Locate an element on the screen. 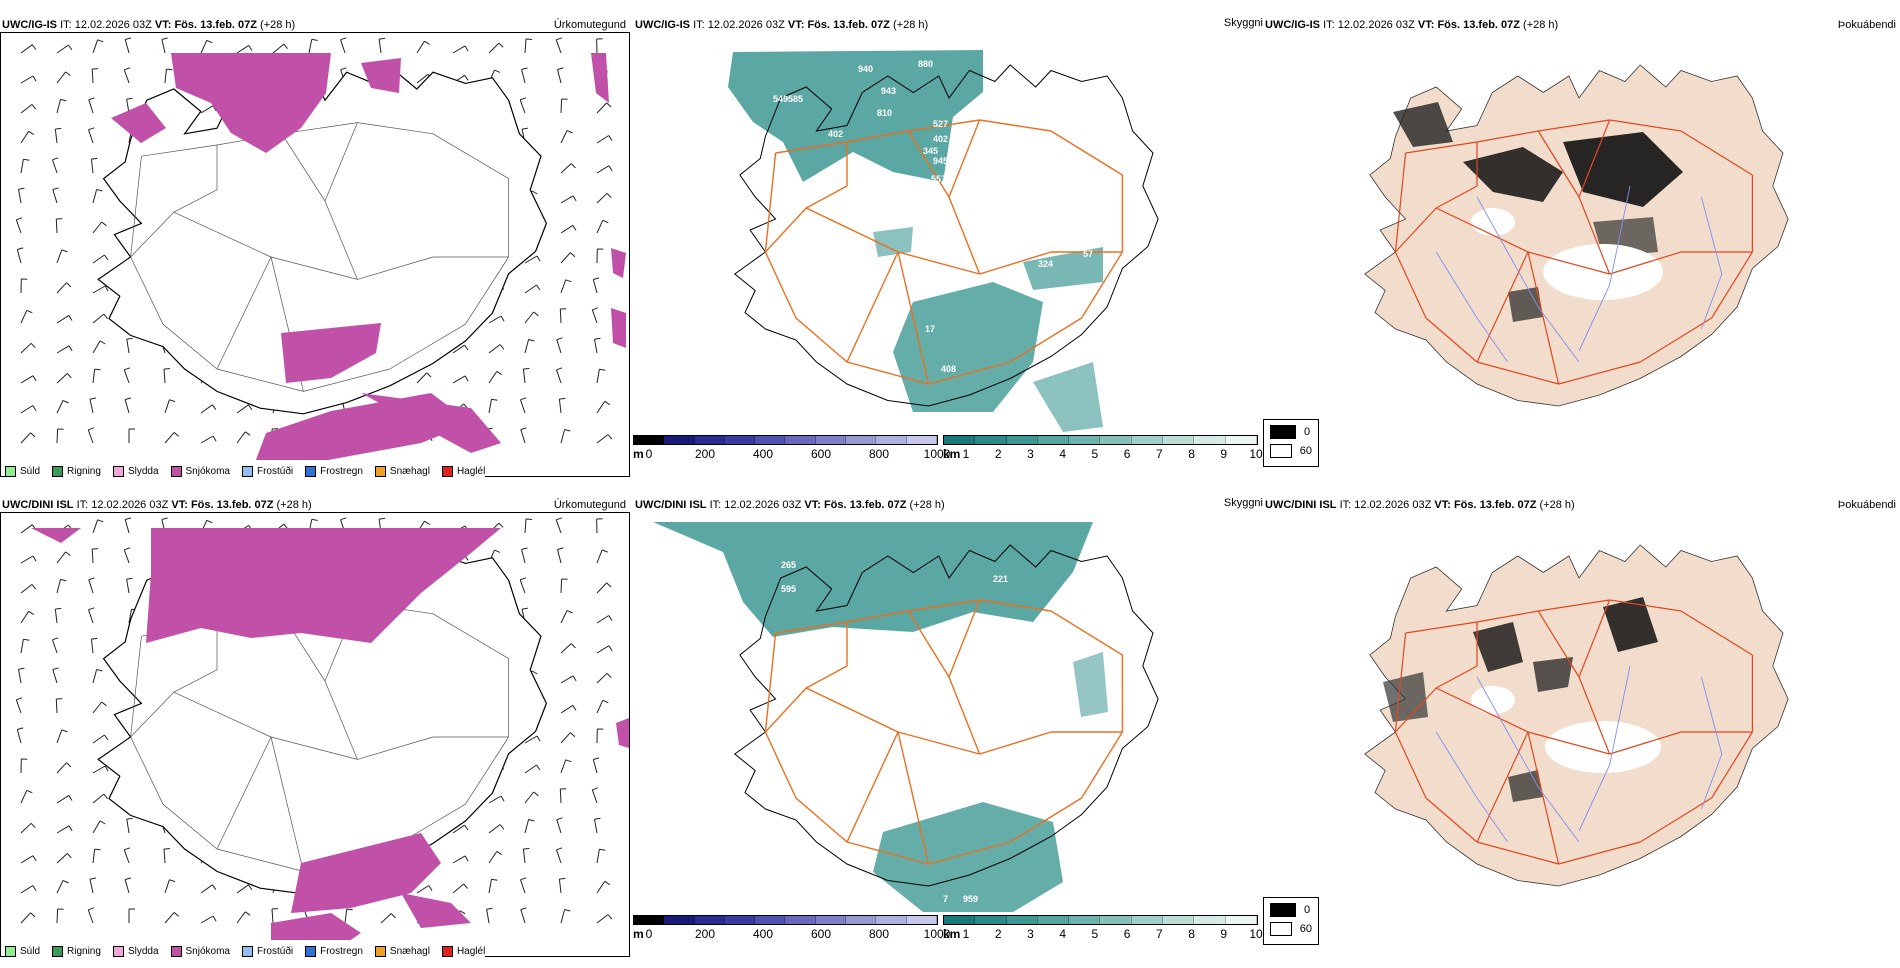  visibility-value-label: 17 is located at coordinates (930, 329).